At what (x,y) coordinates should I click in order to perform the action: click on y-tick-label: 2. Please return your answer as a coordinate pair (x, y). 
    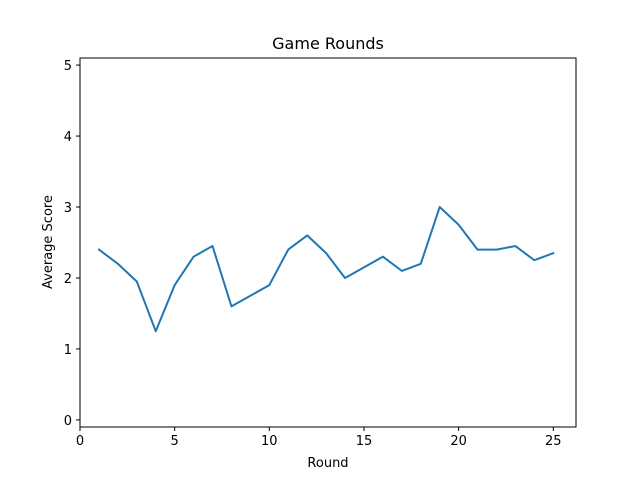
    Looking at the image, I should click on (68, 279).